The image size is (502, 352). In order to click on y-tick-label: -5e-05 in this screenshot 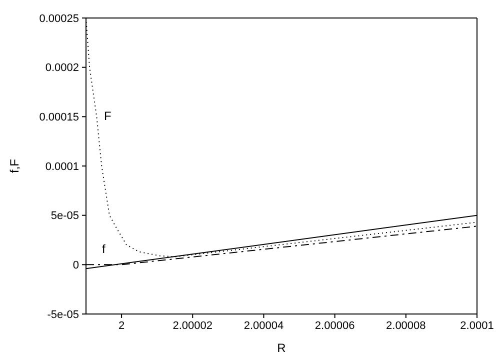, I will do `click(63, 314)`.